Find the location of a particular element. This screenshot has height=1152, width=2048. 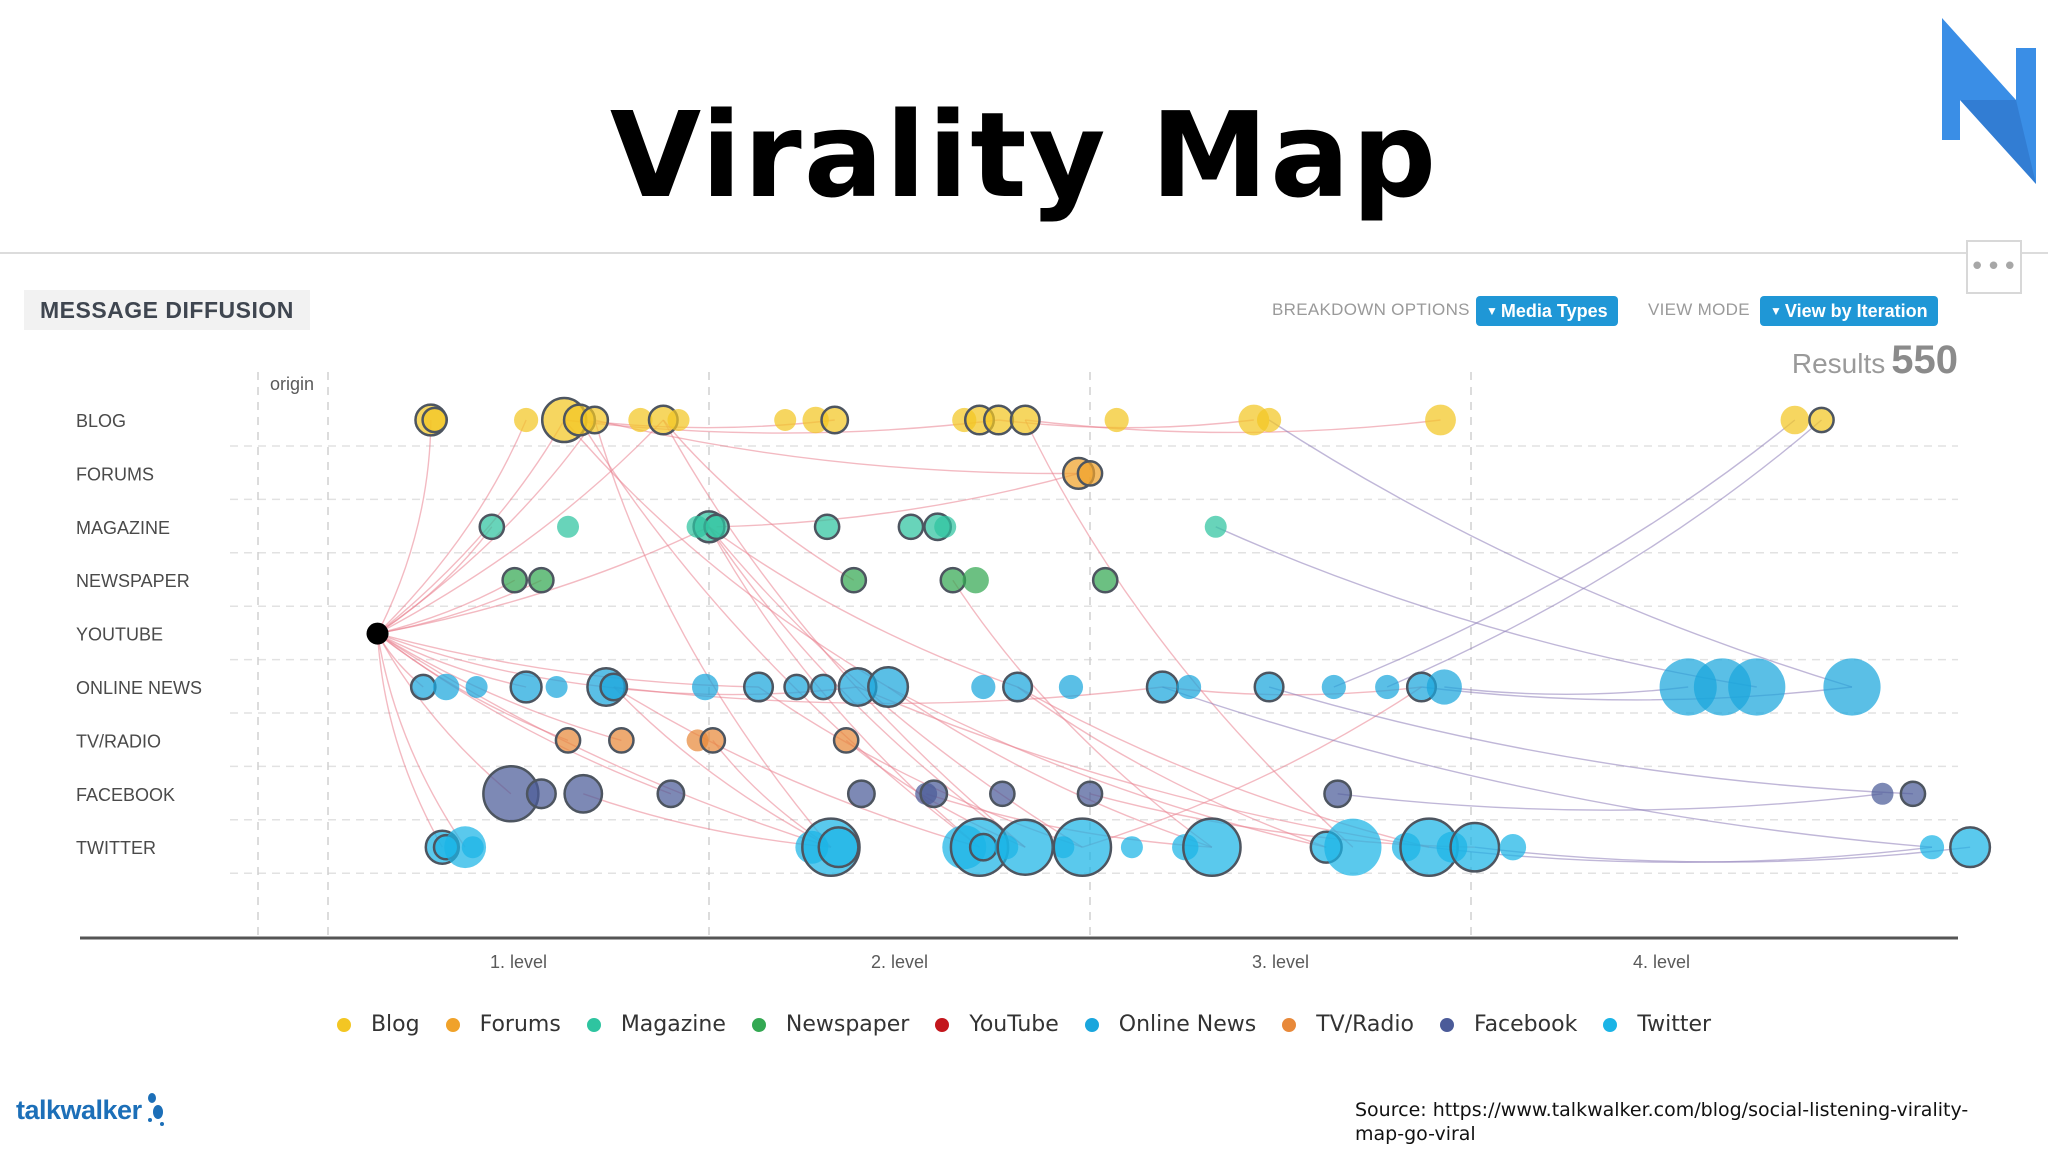

legend-item-forums: Forums is located at coordinates (503, 1024).